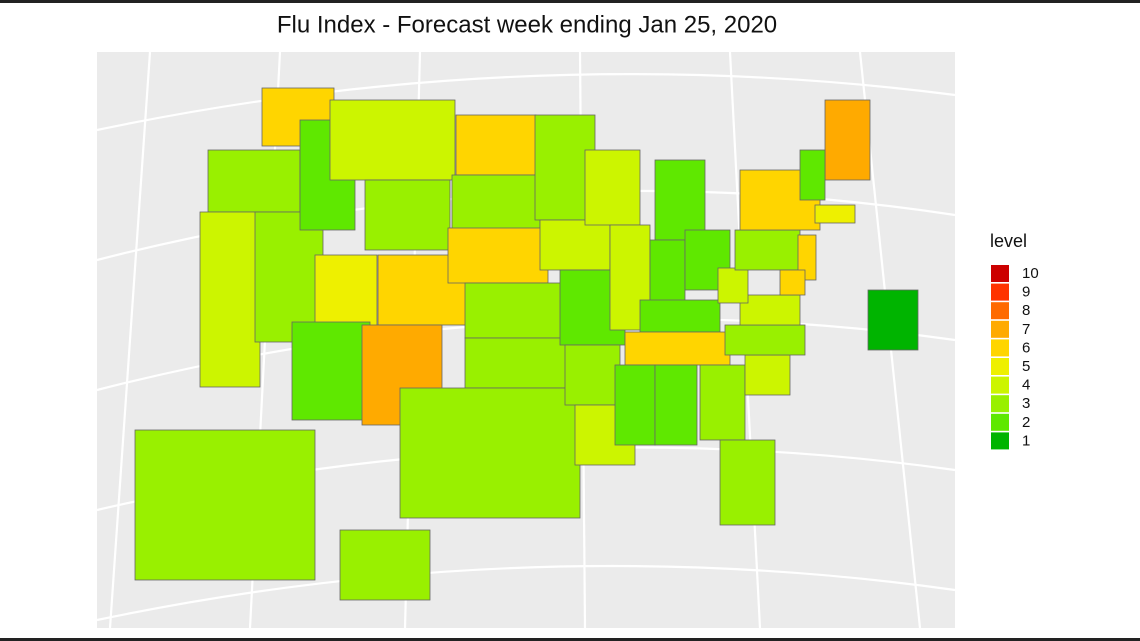 The image size is (1140, 641). What do you see at coordinates (1015, 357) in the screenshot?
I see `legend: 10 98 76 5 43 21` at bounding box center [1015, 357].